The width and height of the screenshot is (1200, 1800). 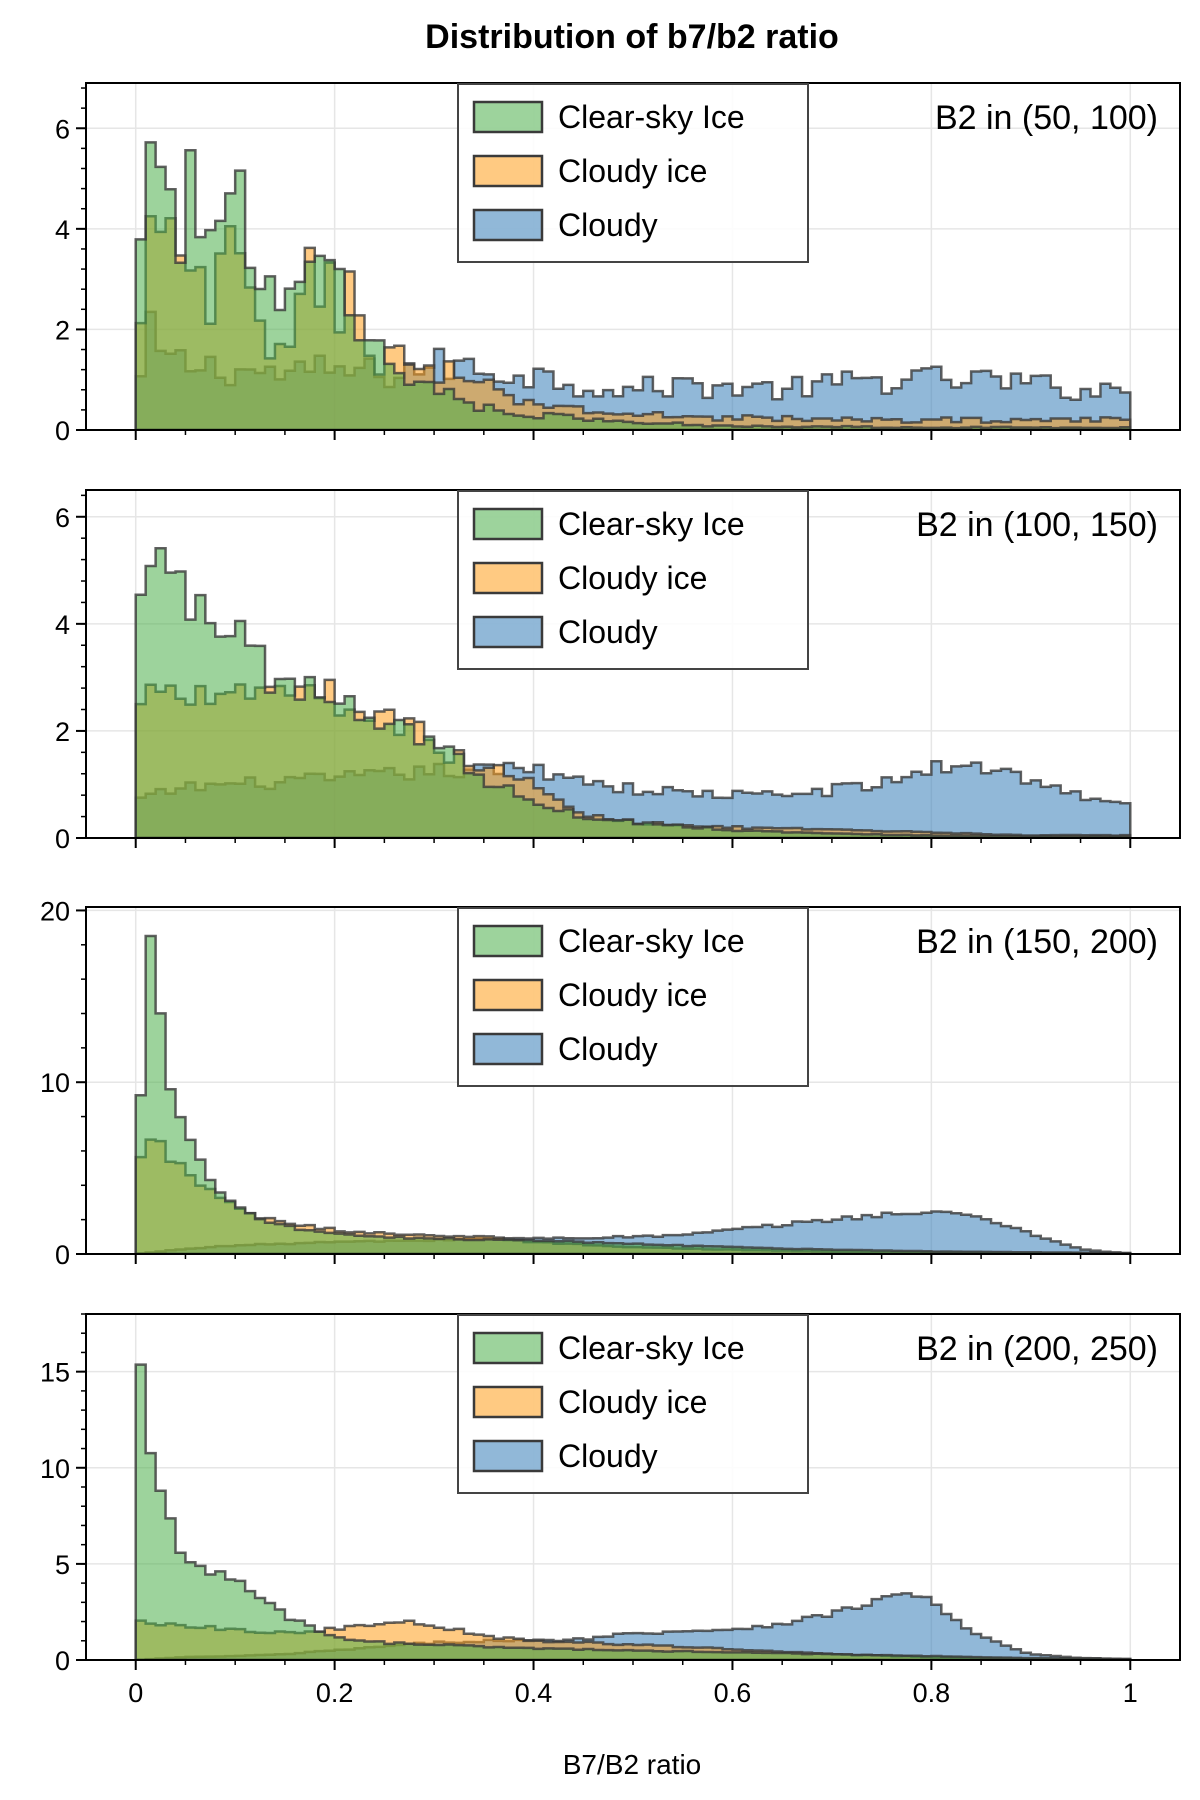 I want to click on y-tick-label: 5, so click(x=62, y=1565).